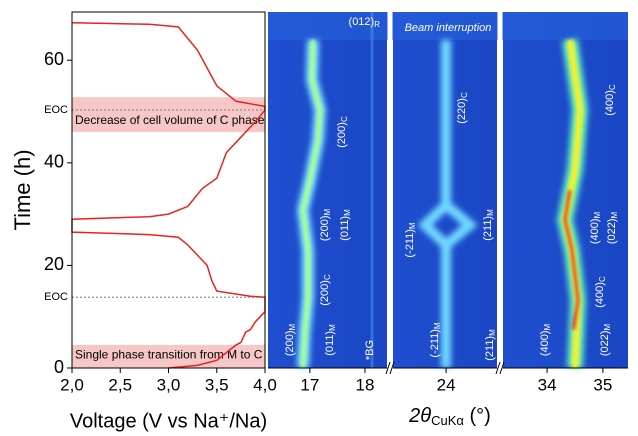  Describe the element at coordinates (370, 350) in the screenshot. I see `annotation: *BG` at that location.